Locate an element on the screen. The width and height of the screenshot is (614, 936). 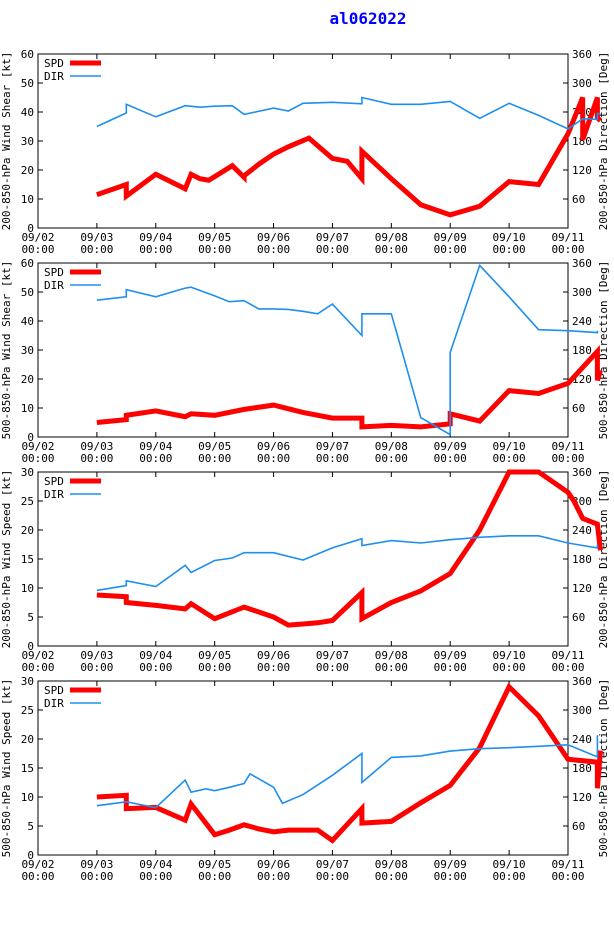
legend-label-spd: SPD is located at coordinates (54, 63).